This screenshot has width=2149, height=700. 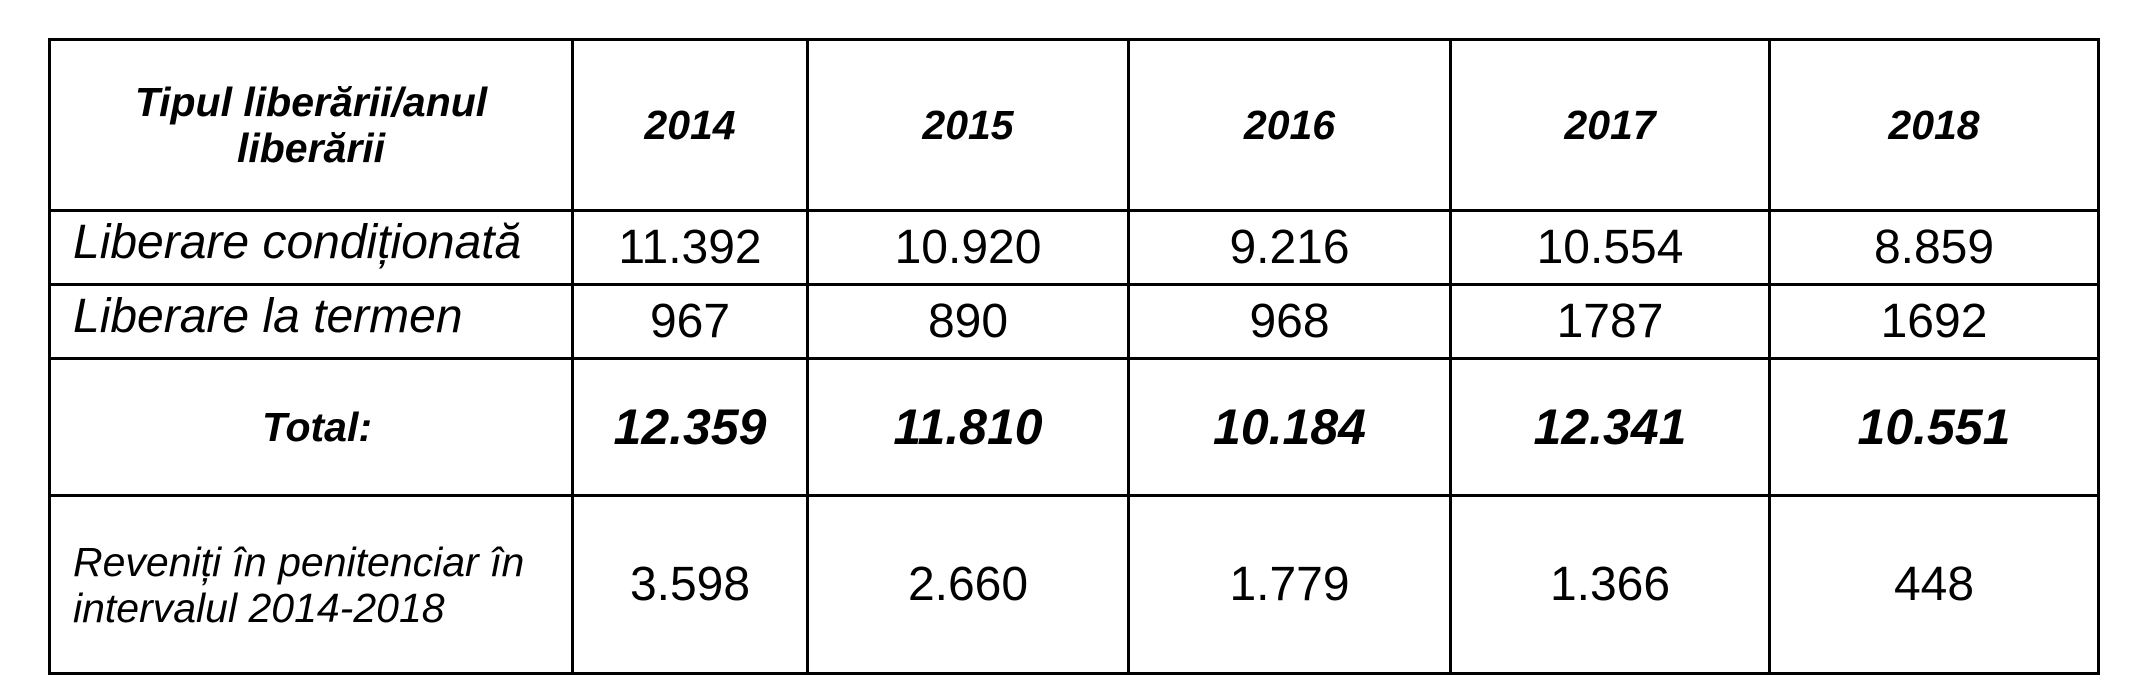 What do you see at coordinates (1610, 584) in the screenshot?
I see `value-cell: 1.366` at bounding box center [1610, 584].